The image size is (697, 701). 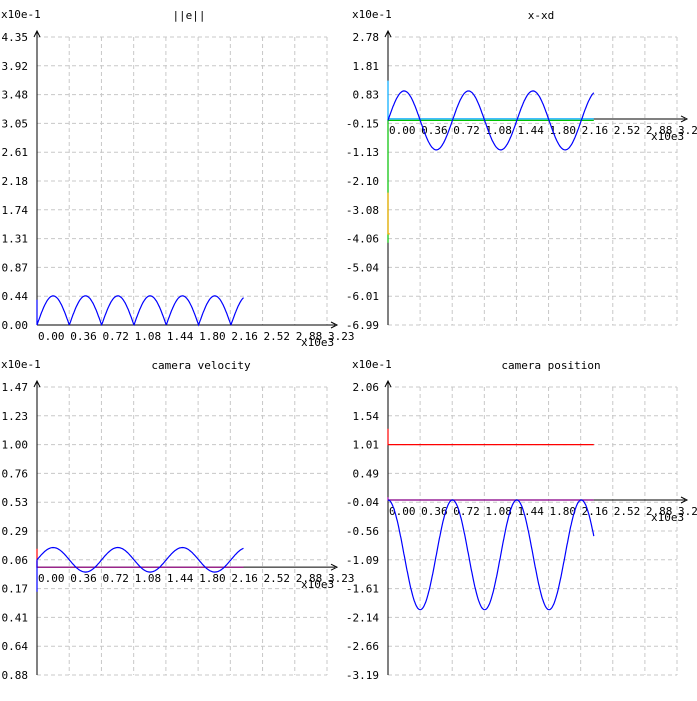 What do you see at coordinates (15, 325) in the screenshot?
I see `y-tick-label: 0.00` at bounding box center [15, 325].